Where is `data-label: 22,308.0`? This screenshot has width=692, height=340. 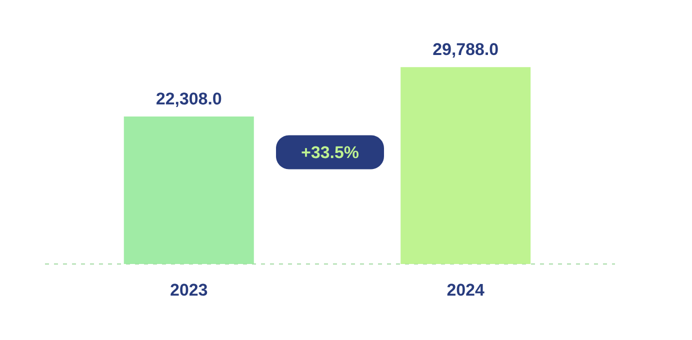
data-label: 22,308.0 is located at coordinates (189, 100).